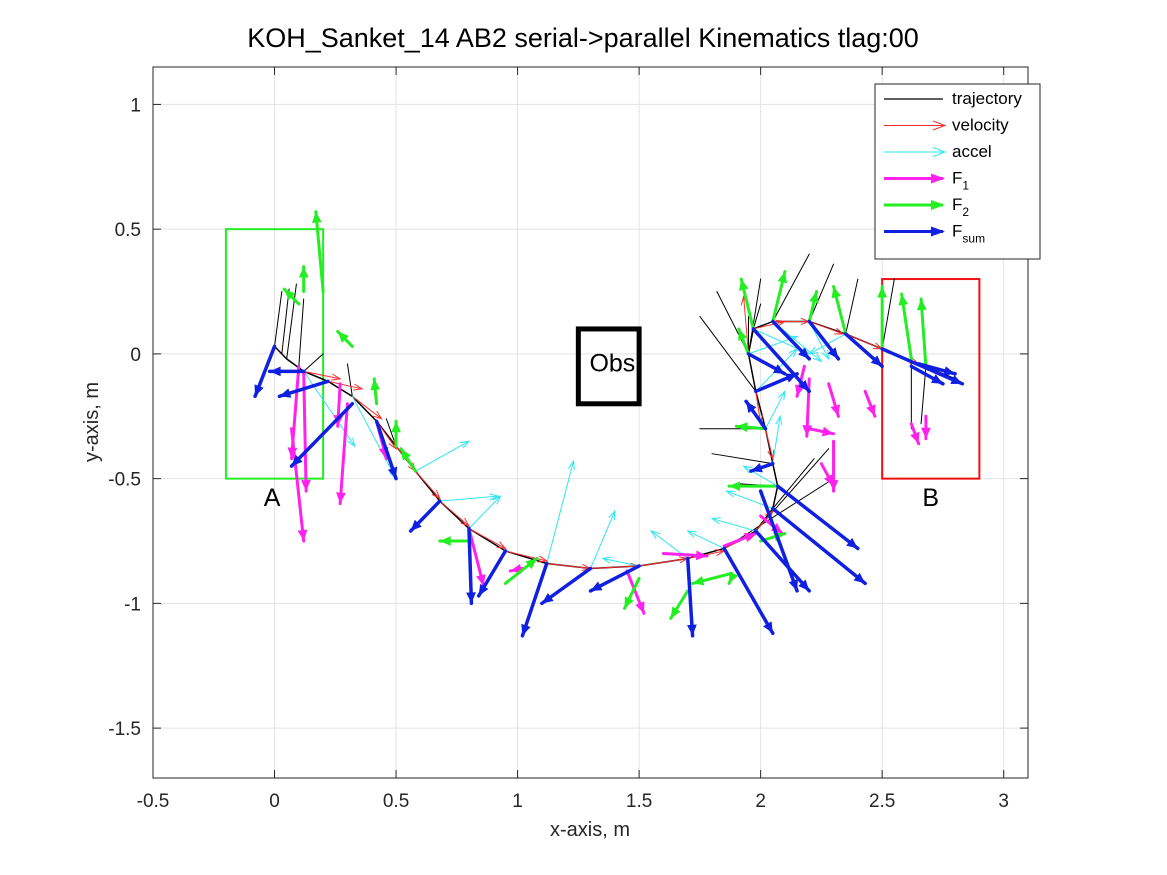 Image resolution: width=1167 pixels, height=875 pixels. Describe the element at coordinates (957, 171) in the screenshot. I see `legend-box` at that location.